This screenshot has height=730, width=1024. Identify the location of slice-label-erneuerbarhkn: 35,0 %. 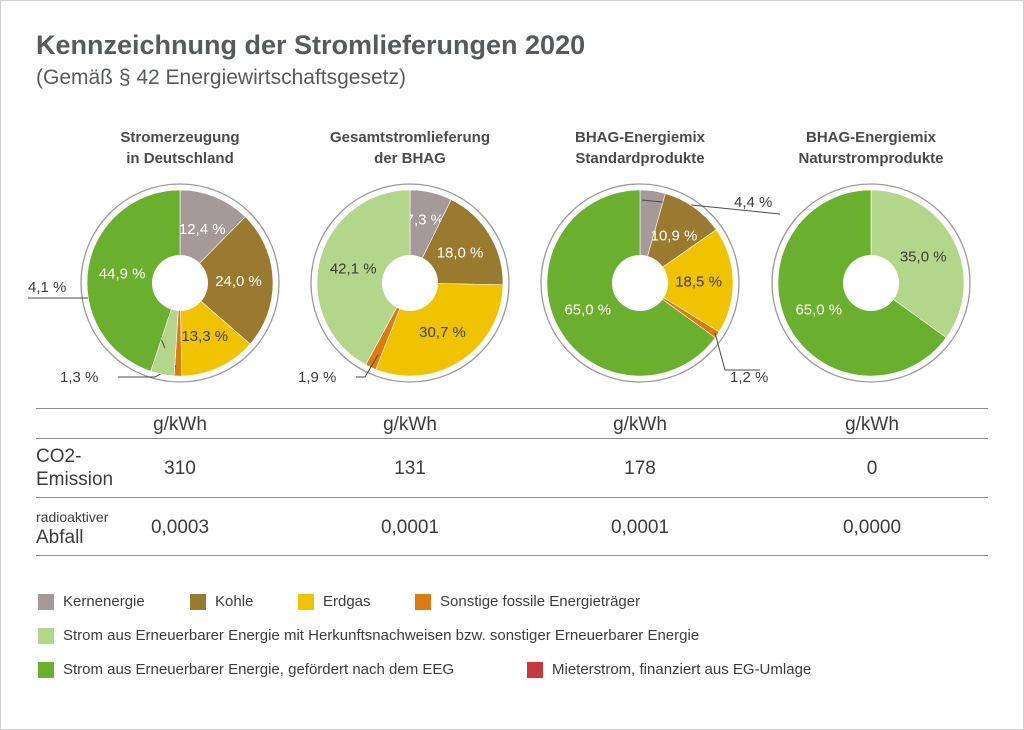
(923, 256).